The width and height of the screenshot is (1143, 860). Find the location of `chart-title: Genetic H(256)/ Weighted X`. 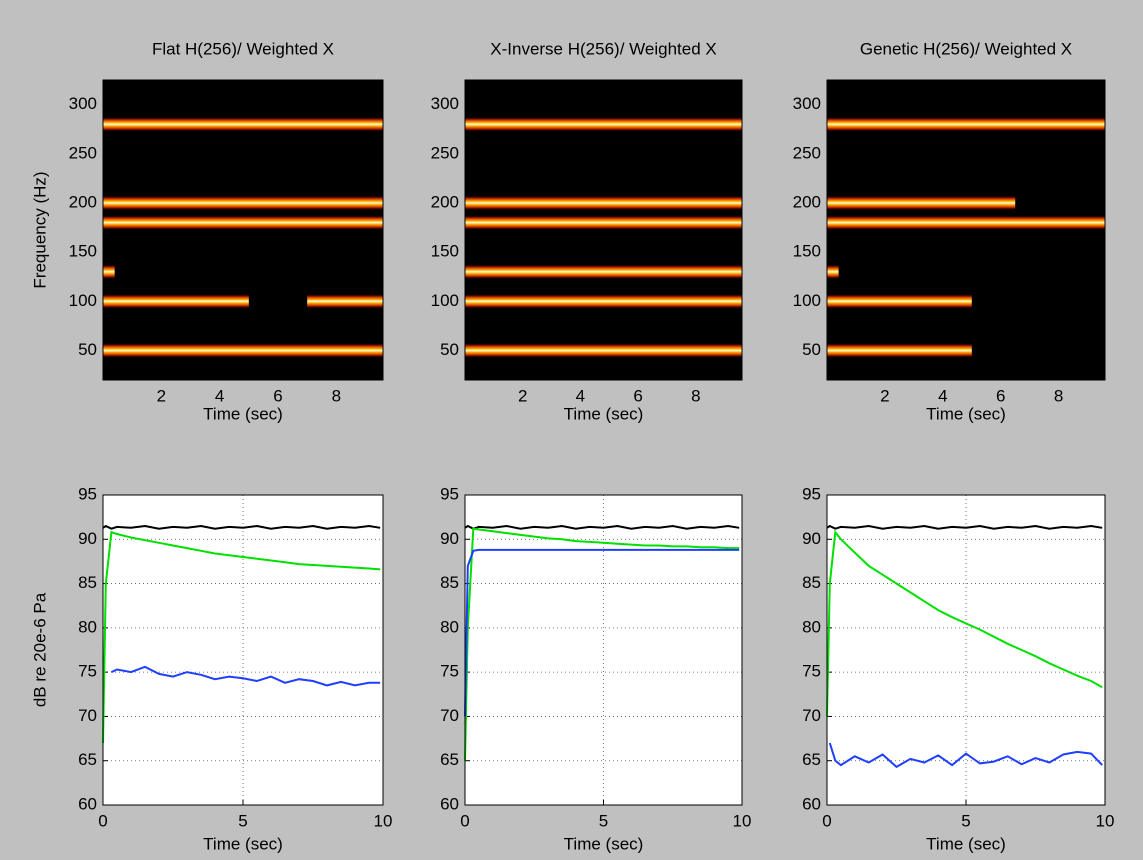

chart-title: Genetic H(256)/ Weighted X is located at coordinates (966, 48).